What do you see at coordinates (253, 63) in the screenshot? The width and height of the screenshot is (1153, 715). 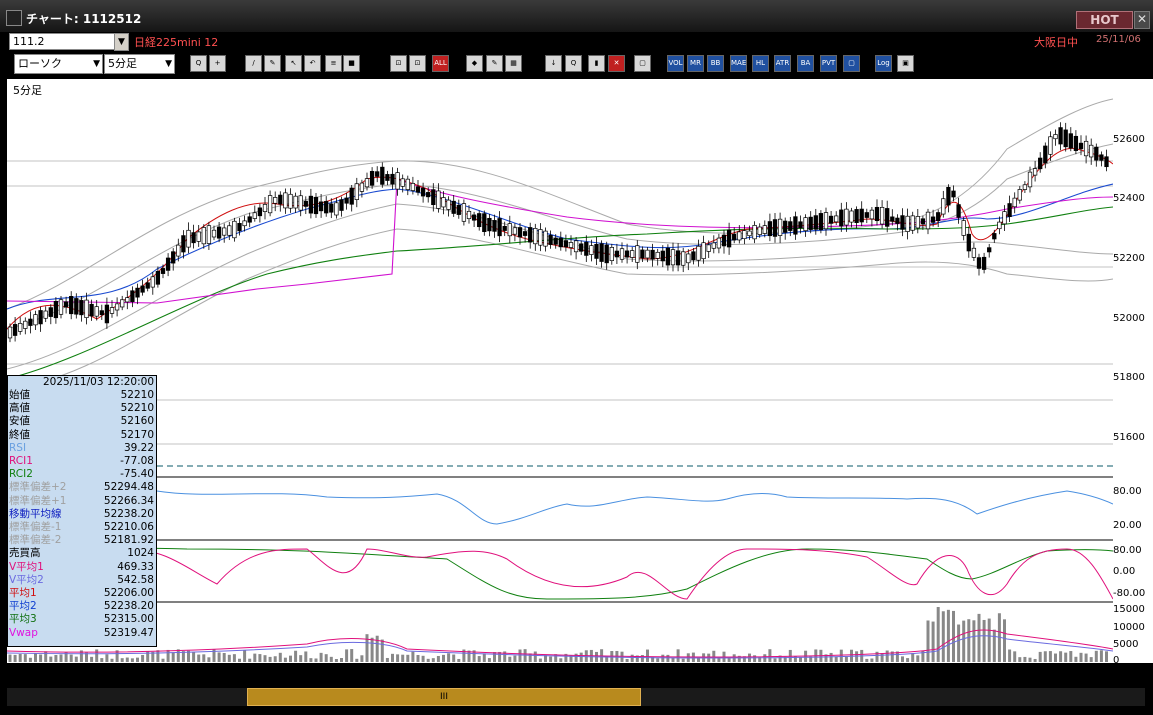 I see `draw-line-icon: /` at bounding box center [253, 63].